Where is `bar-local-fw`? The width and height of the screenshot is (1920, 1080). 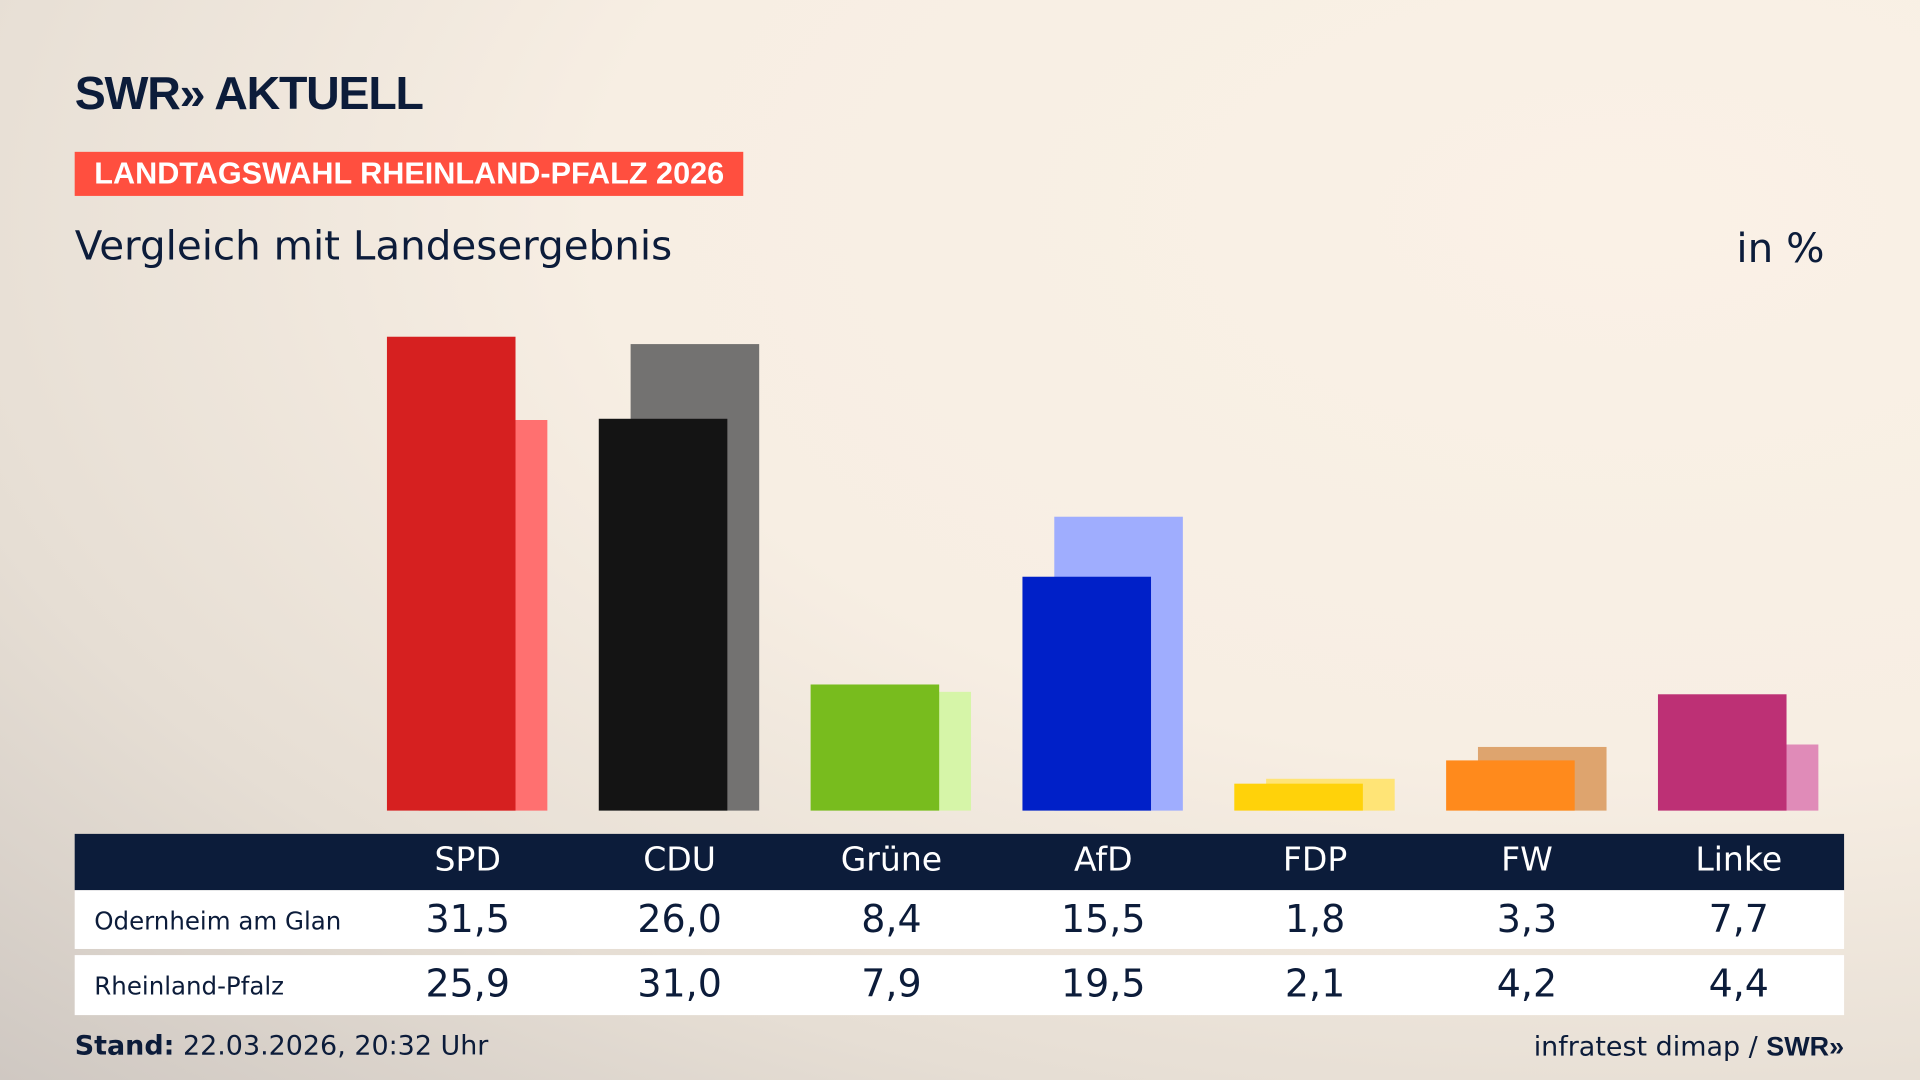
bar-local-fw is located at coordinates (1510, 785).